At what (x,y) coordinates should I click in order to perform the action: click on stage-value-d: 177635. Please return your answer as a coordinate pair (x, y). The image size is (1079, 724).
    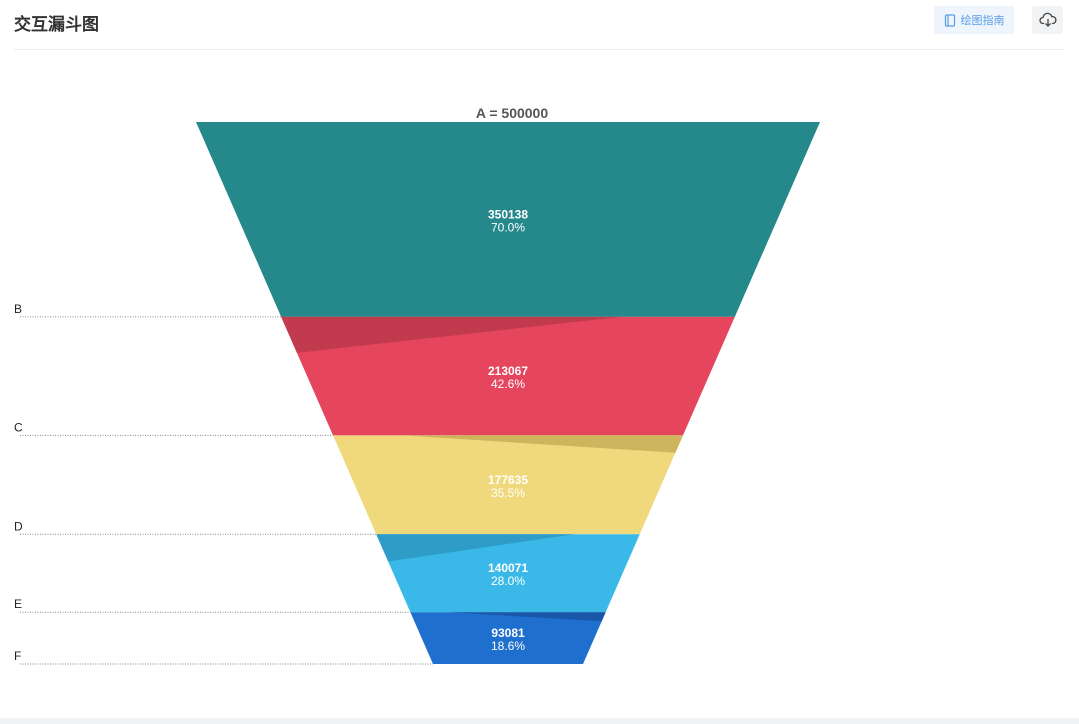
    Looking at the image, I should click on (508, 480).